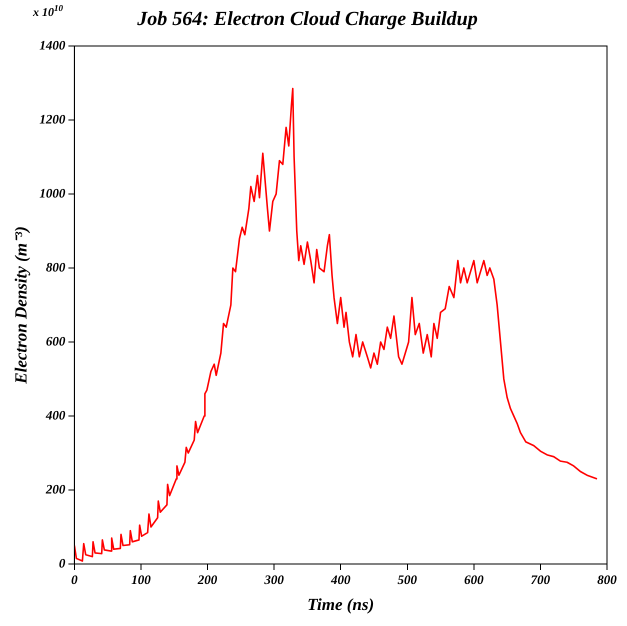  What do you see at coordinates (307, 19) in the screenshot?
I see `chart-title: Job 564: Electron Cloud Charge Buildup` at bounding box center [307, 19].